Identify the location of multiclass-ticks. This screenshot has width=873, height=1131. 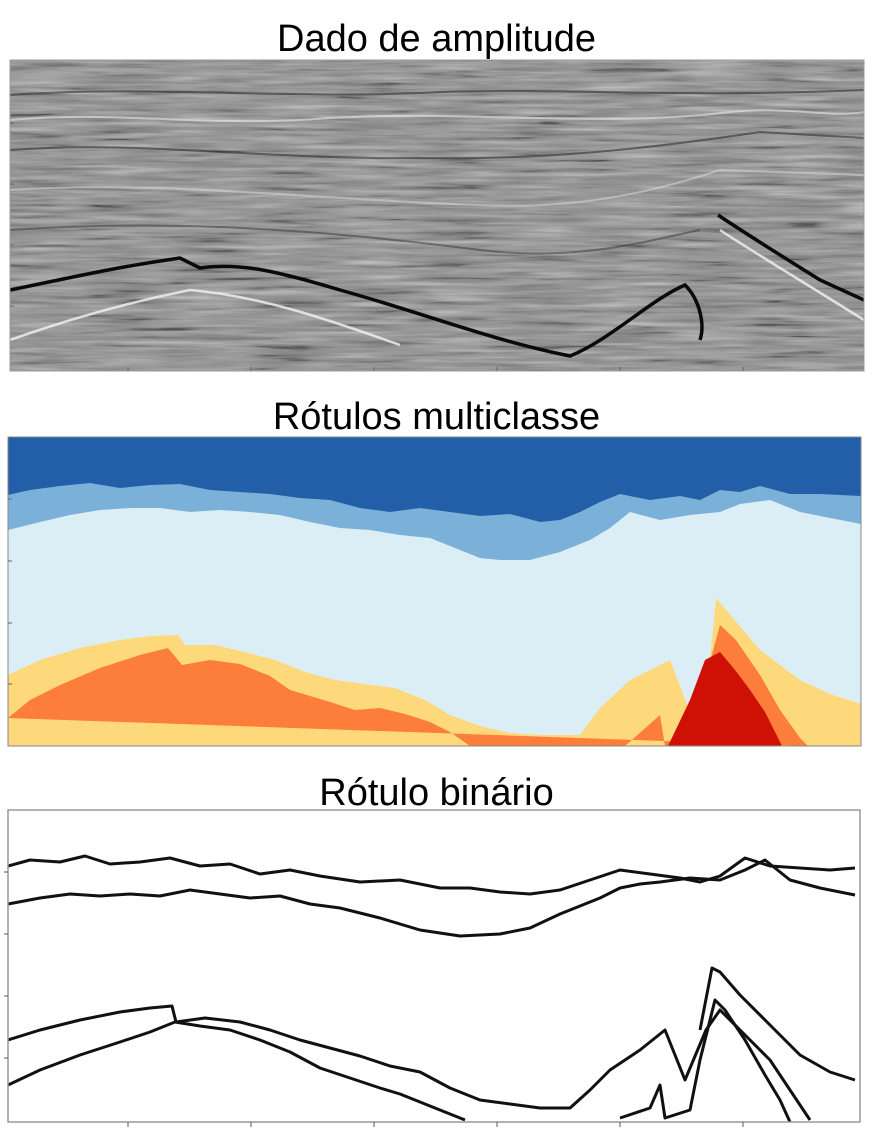
(10, 591).